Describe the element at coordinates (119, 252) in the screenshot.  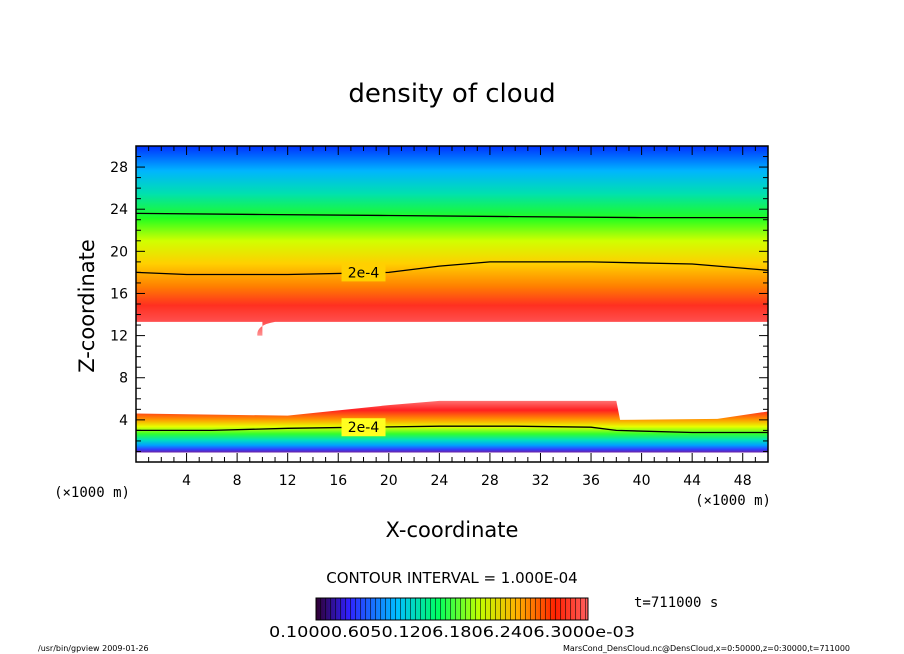
I see `y-tick-label: 20` at that location.